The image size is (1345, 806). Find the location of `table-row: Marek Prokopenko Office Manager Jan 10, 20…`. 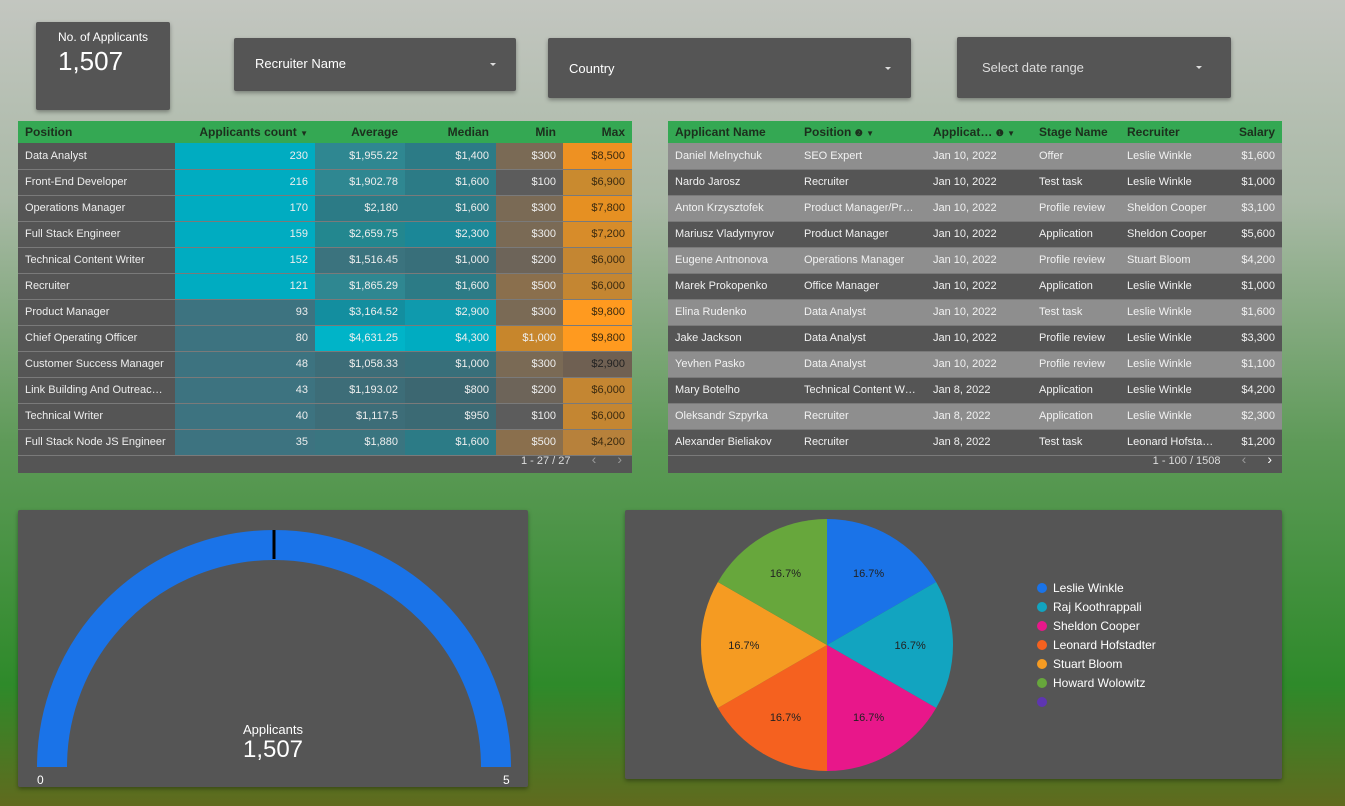

table-row: Marek Prokopenko Office Manager Jan 10, 20… is located at coordinates (975, 286).